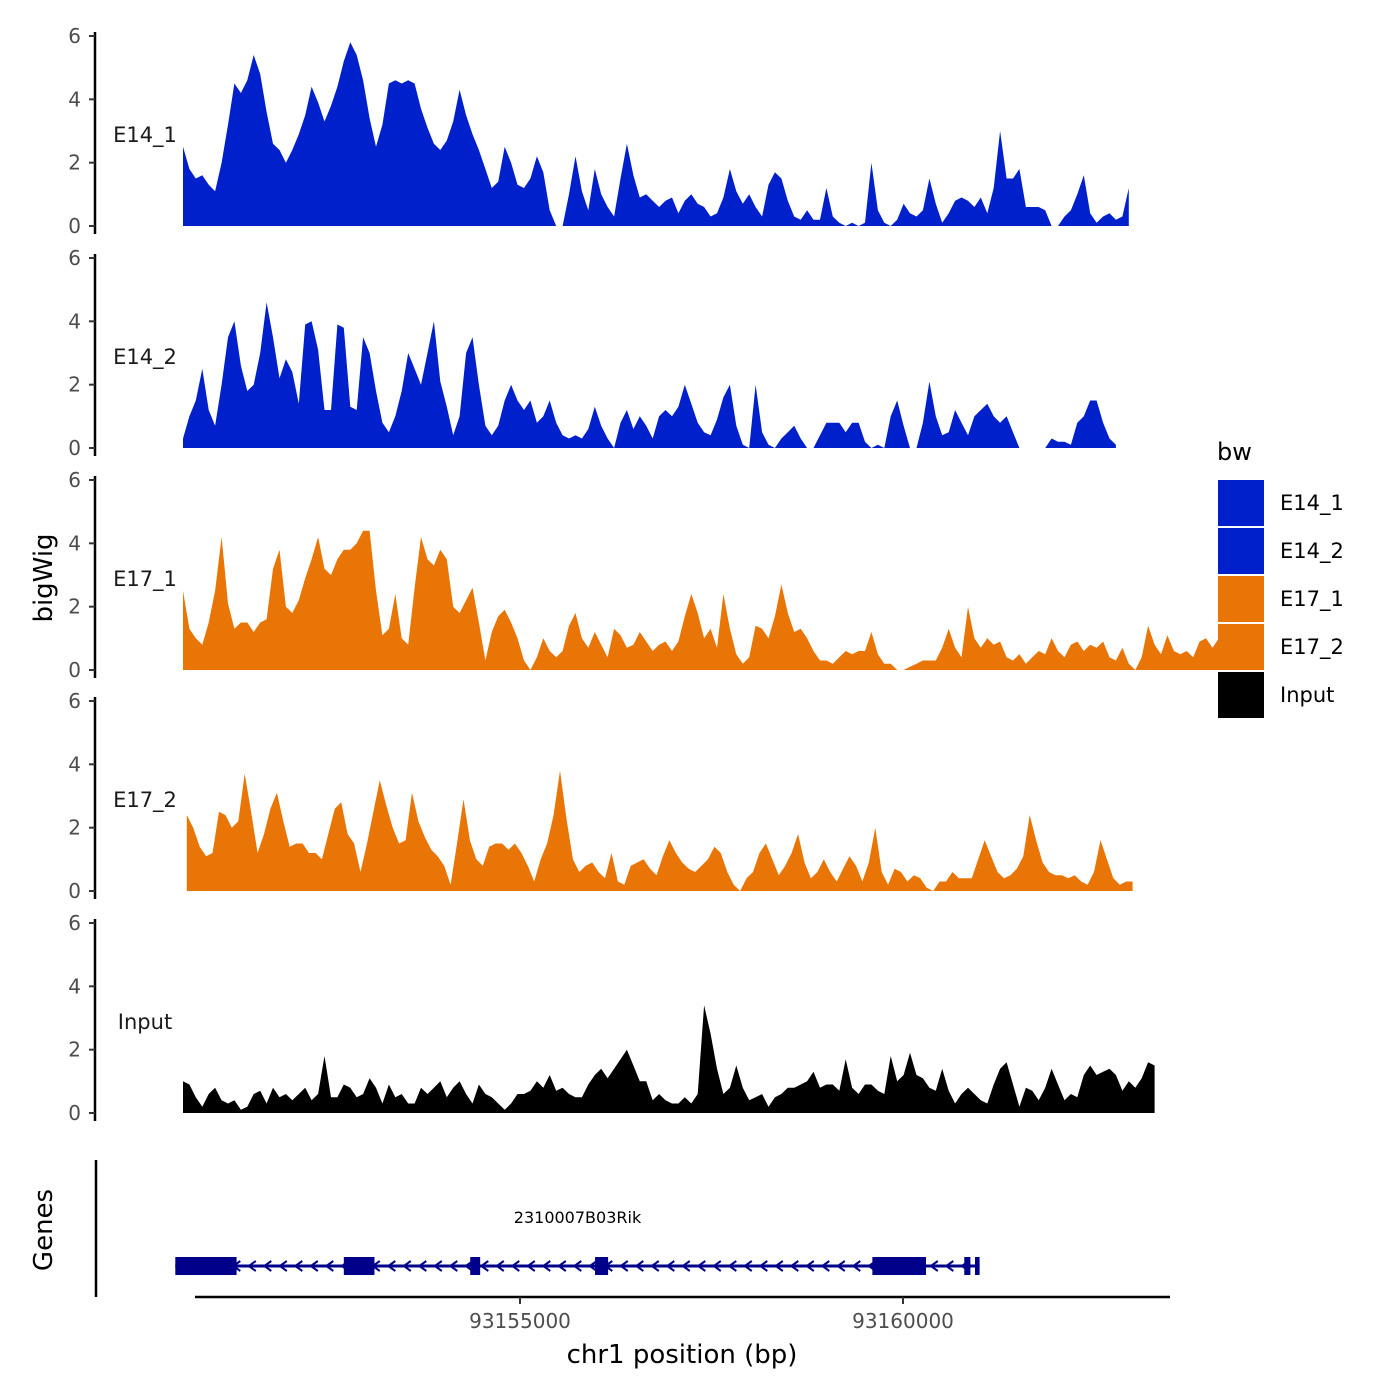 The image size is (1400, 1400). I want to click on legend-label: E17_2, so click(1312, 647).